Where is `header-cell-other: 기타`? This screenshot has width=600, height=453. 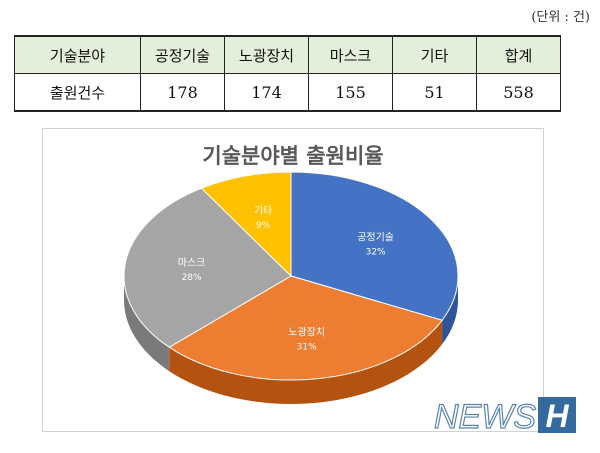 header-cell-other: 기타 is located at coordinates (434, 54).